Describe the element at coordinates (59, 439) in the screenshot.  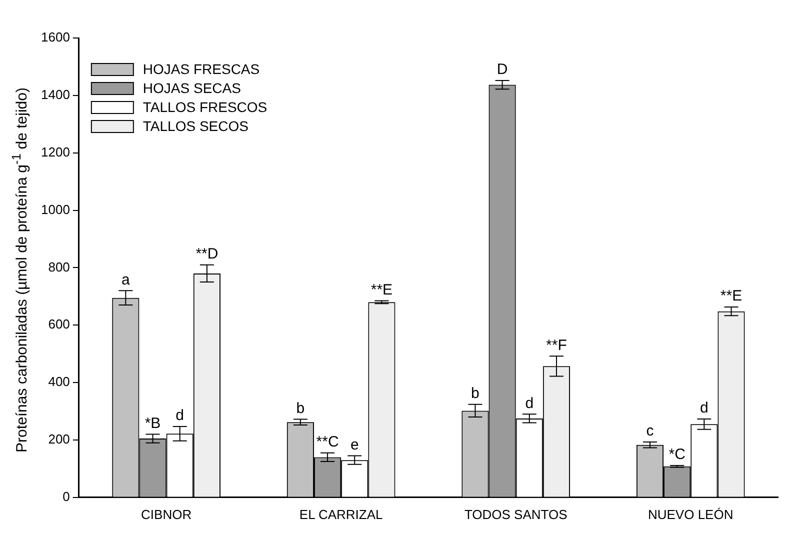
I see `y-tick-label: 200` at that location.